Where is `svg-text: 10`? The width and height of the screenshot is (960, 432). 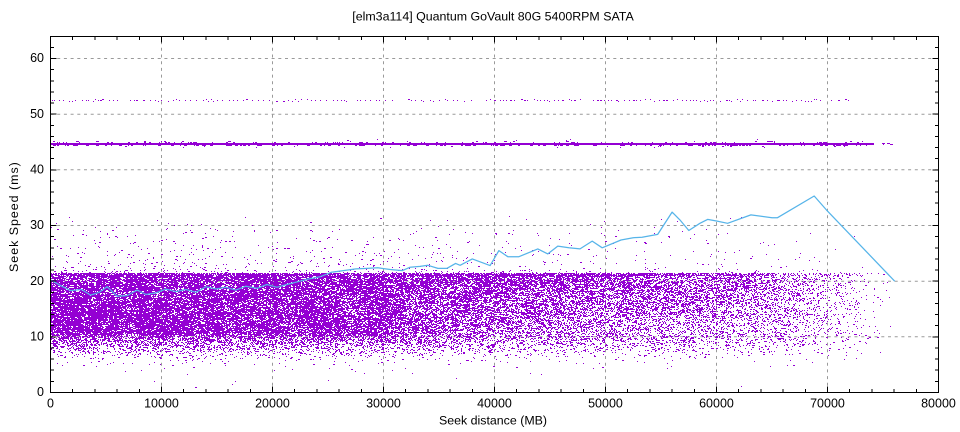
svg-text: 10 is located at coordinates (37, 336).